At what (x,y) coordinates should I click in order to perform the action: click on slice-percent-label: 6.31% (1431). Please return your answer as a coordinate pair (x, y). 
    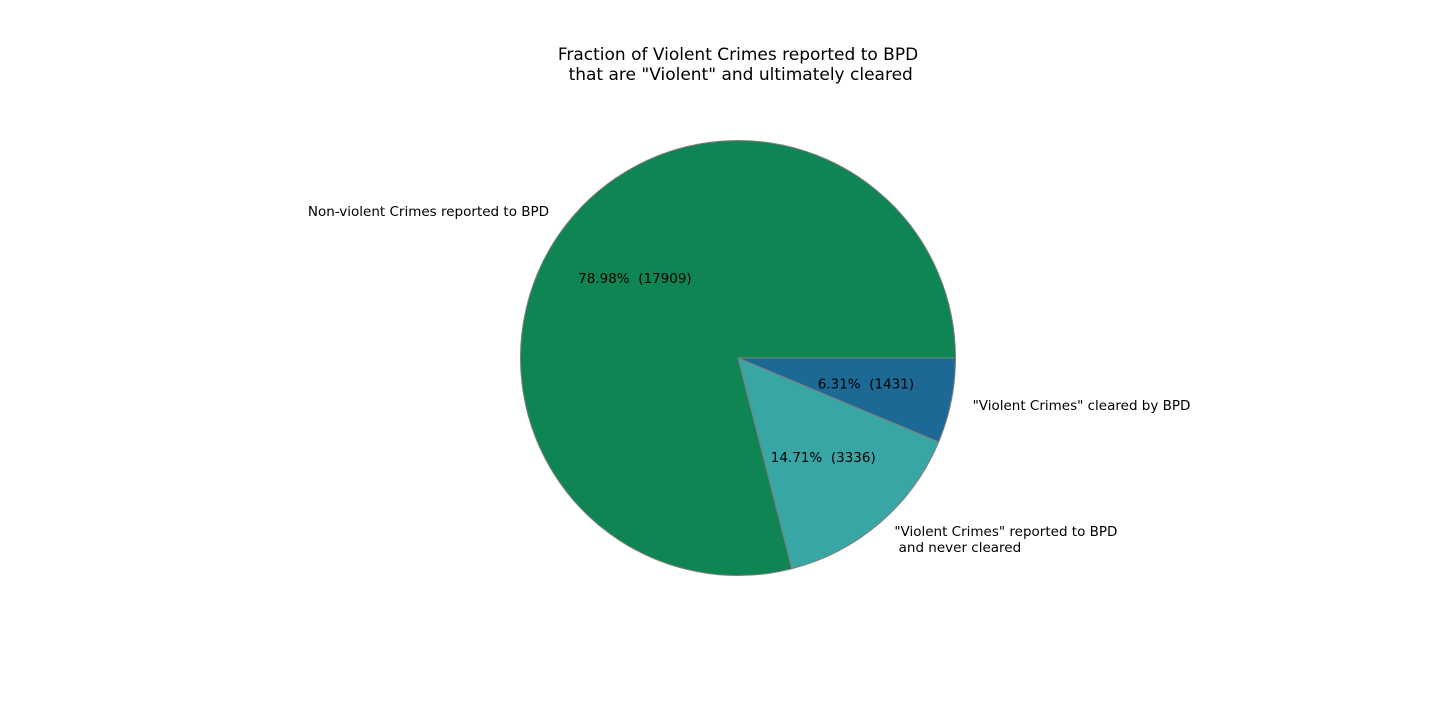
    Looking at the image, I should click on (866, 385).